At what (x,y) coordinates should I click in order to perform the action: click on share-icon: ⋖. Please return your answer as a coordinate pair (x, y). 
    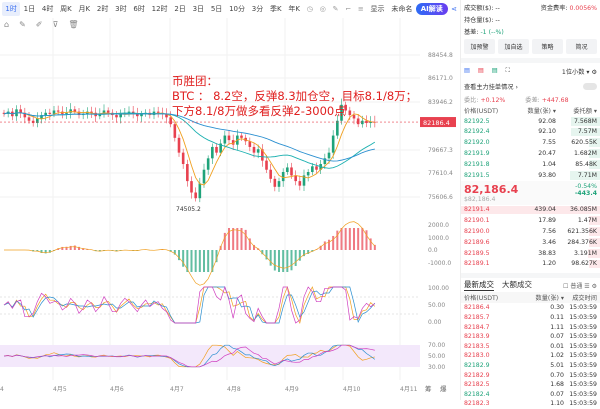
    Looking at the image, I should click on (454, 9).